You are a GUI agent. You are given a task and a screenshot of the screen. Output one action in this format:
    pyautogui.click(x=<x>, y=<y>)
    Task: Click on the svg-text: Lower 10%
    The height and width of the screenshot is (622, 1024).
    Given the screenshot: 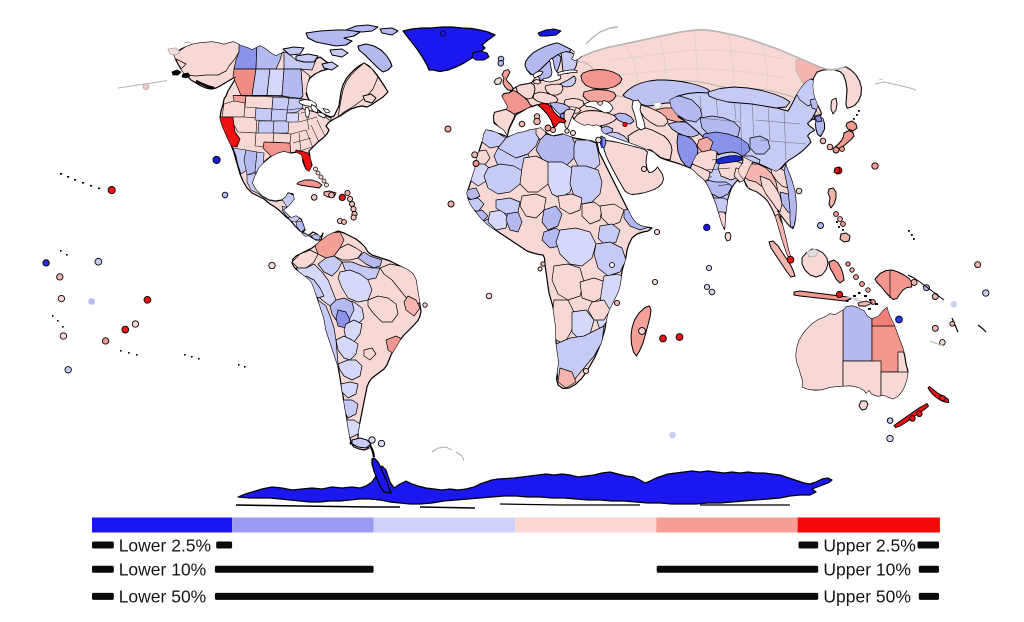 What is the action you would take?
    pyautogui.click(x=163, y=570)
    